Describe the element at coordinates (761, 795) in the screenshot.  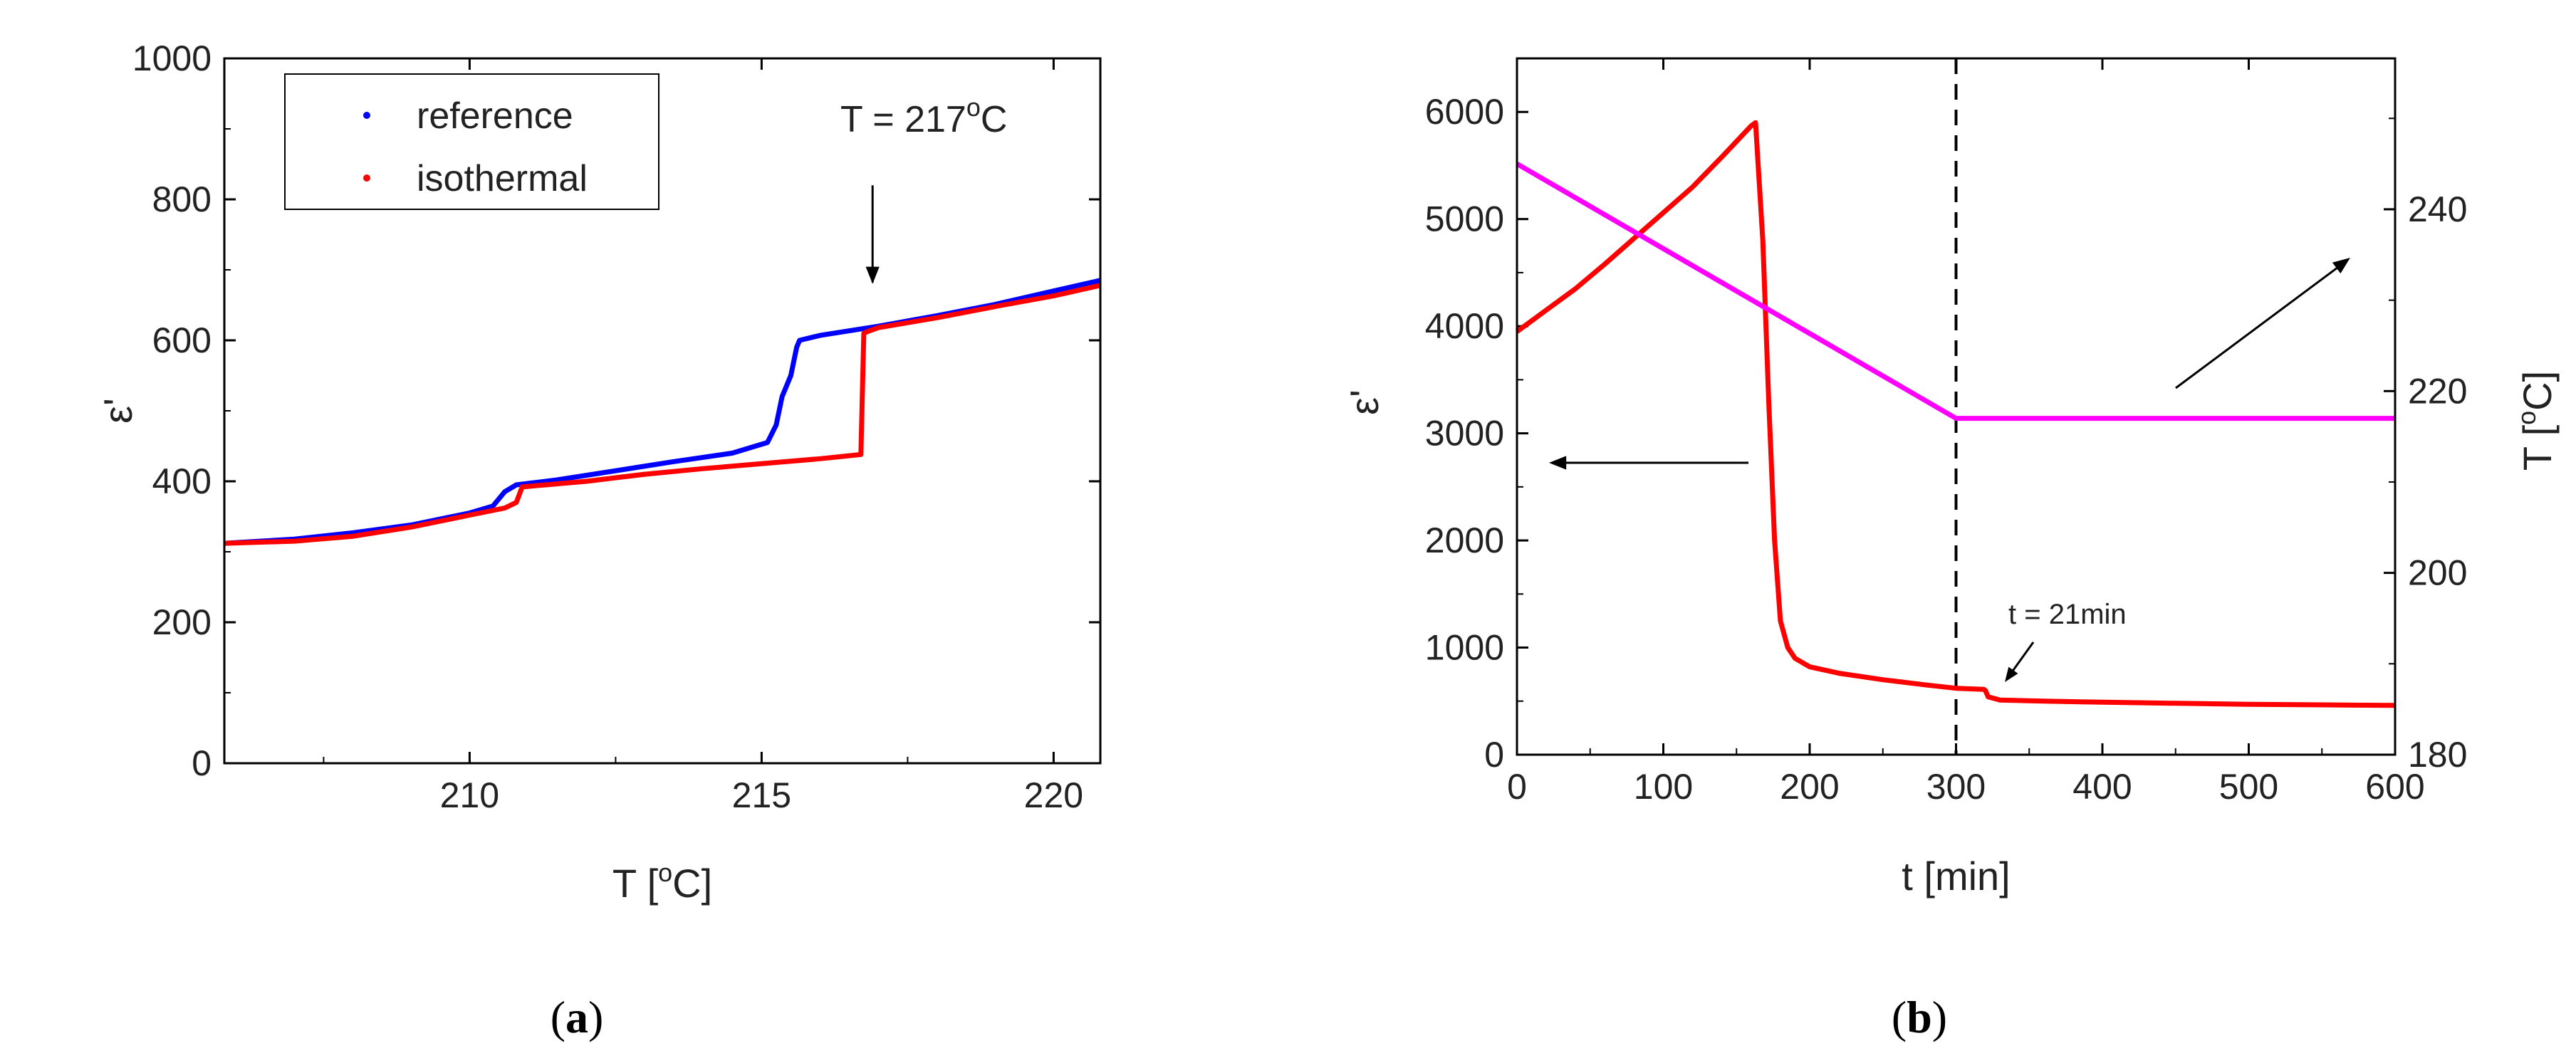
I see `x-tick-label: 215` at that location.